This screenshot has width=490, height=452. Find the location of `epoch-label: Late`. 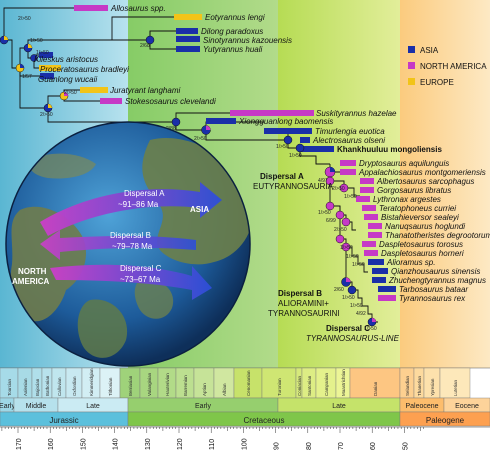

epoch-label: Late is located at coordinates (93, 406).